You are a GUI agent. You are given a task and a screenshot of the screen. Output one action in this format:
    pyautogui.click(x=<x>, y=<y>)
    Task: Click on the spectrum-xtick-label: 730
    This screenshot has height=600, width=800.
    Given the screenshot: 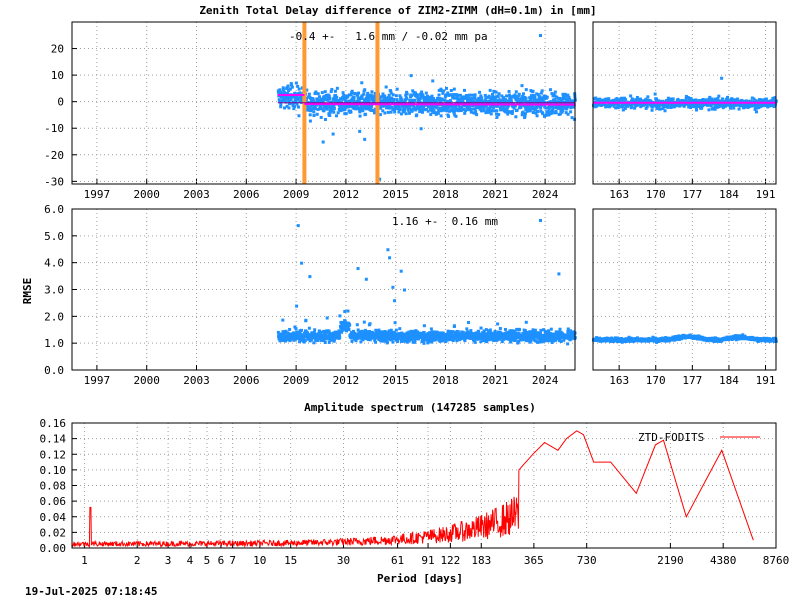 What is the action you would take?
    pyautogui.click(x=587, y=560)
    